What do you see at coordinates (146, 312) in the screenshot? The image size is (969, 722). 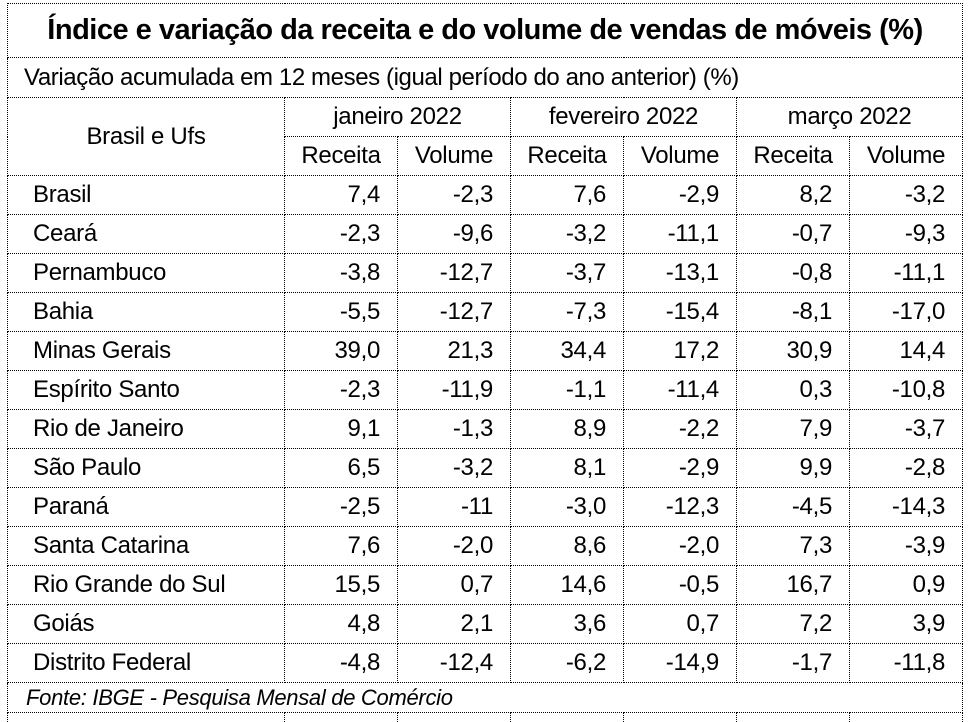 I see `region-cell: Bahia` at bounding box center [146, 312].